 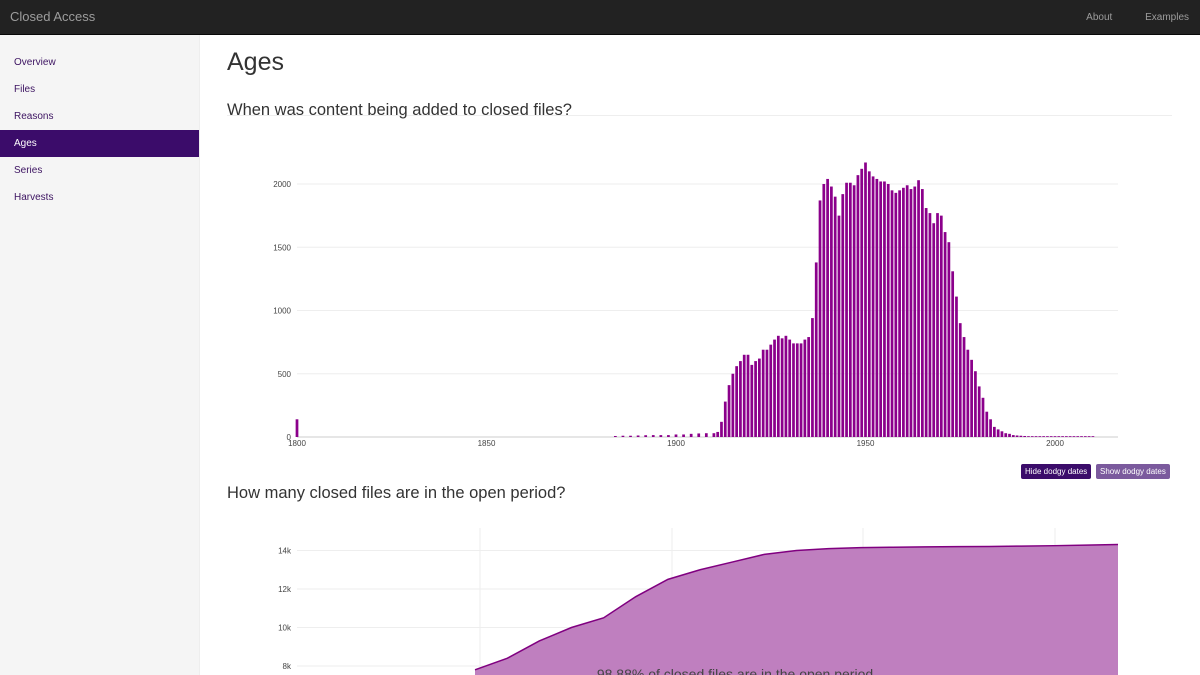 What do you see at coordinates (1099, 17) in the screenshot?
I see `nav-about-link: About` at bounding box center [1099, 17].